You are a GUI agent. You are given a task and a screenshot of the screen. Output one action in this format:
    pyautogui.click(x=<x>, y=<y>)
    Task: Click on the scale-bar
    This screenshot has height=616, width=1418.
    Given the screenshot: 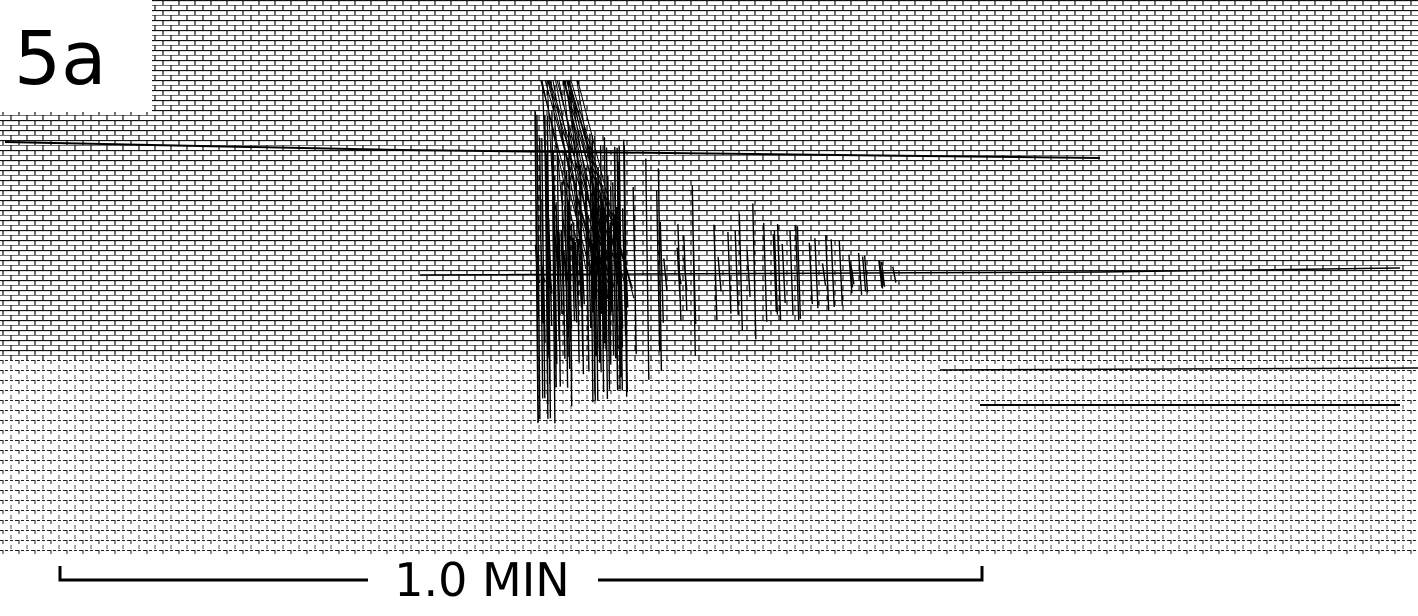 What is the action you would take?
    pyautogui.click(x=521, y=574)
    